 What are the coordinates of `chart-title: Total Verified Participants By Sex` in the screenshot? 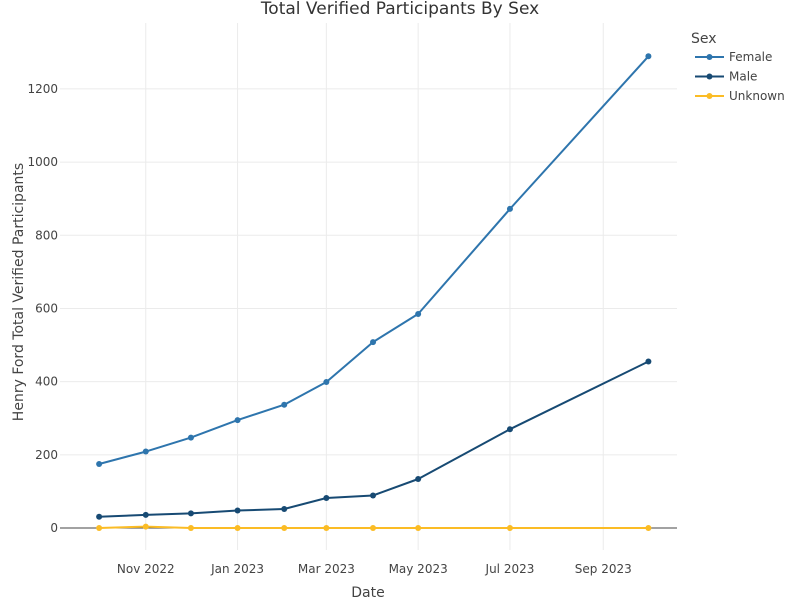 It's located at (399, 9).